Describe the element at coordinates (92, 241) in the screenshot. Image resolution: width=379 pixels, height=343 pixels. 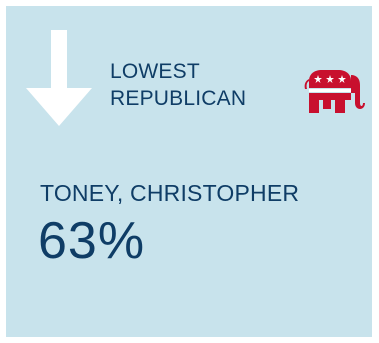
I see `candidate-percent: 63%` at that location.